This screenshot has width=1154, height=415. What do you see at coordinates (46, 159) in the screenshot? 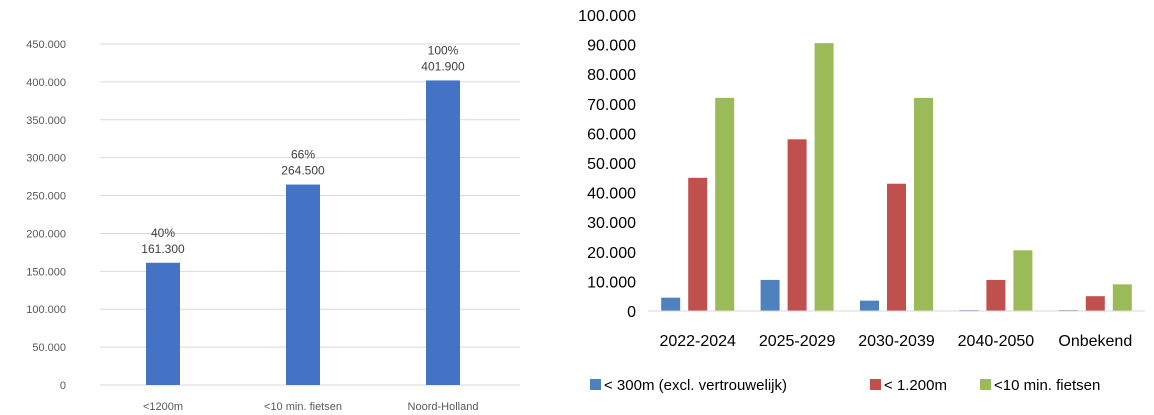
I see `y-tick-label: 300.000` at bounding box center [46, 159].